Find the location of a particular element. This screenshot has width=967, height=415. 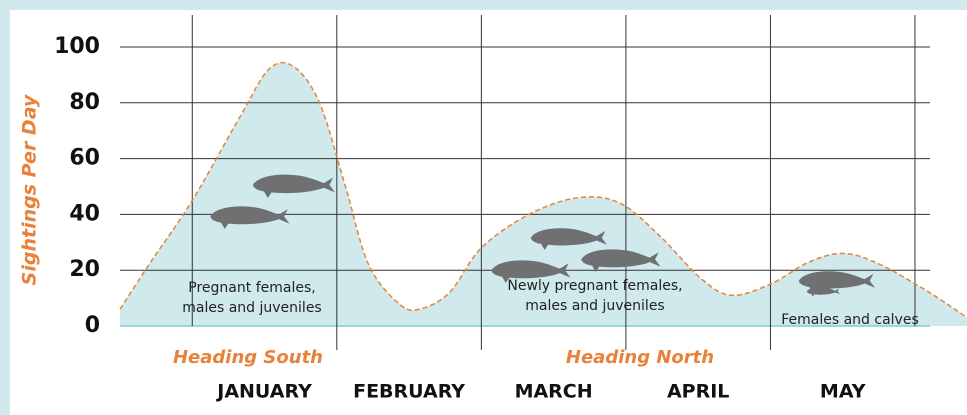

direction-label: Heading North is located at coordinates (640, 357).